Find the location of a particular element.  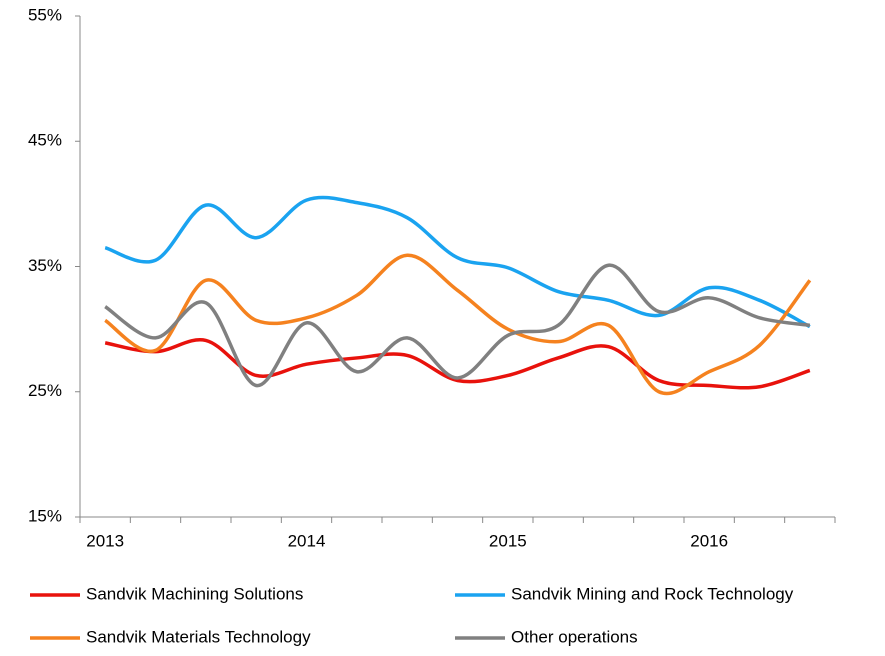

x-tick-label: 2013 is located at coordinates (105, 540).